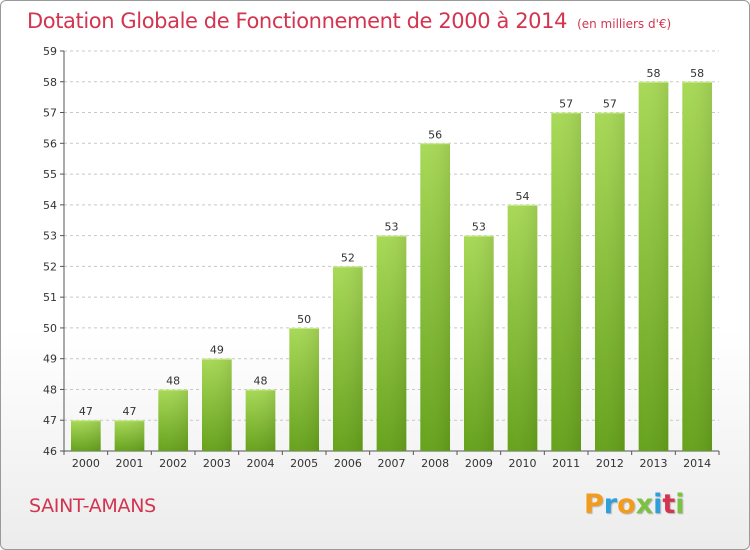  Describe the element at coordinates (610, 504) in the screenshot. I see `logo-letter: r` at that location.